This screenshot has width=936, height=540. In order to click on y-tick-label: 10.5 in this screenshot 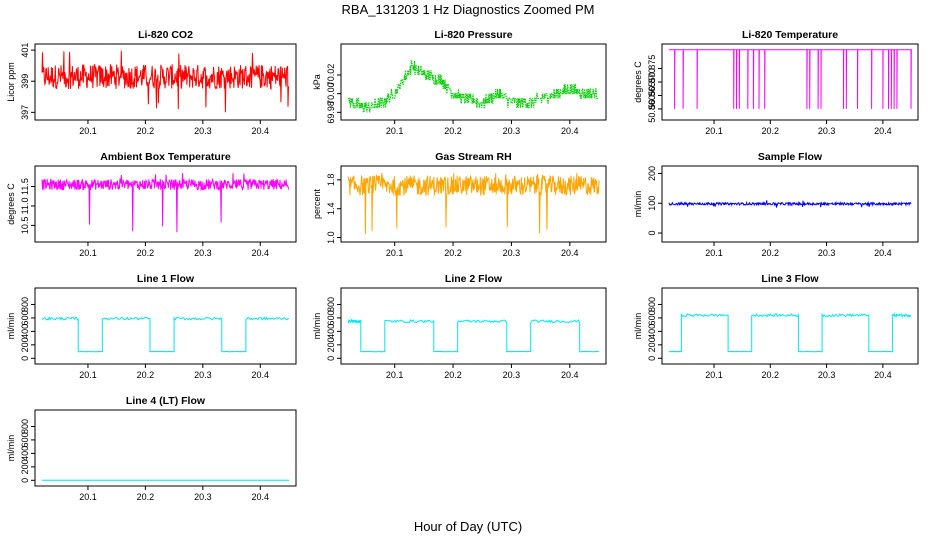, I will do `click(25, 226)`.